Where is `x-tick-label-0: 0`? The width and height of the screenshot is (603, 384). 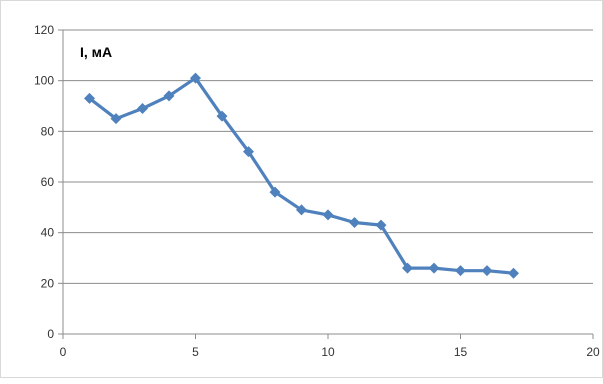 x-tick-label-0: 0 is located at coordinates (63, 352).